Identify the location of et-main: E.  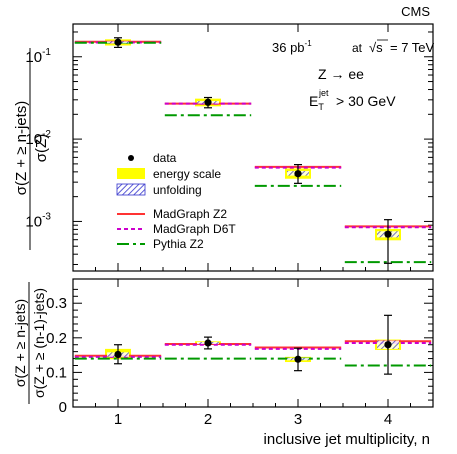
(313, 101).